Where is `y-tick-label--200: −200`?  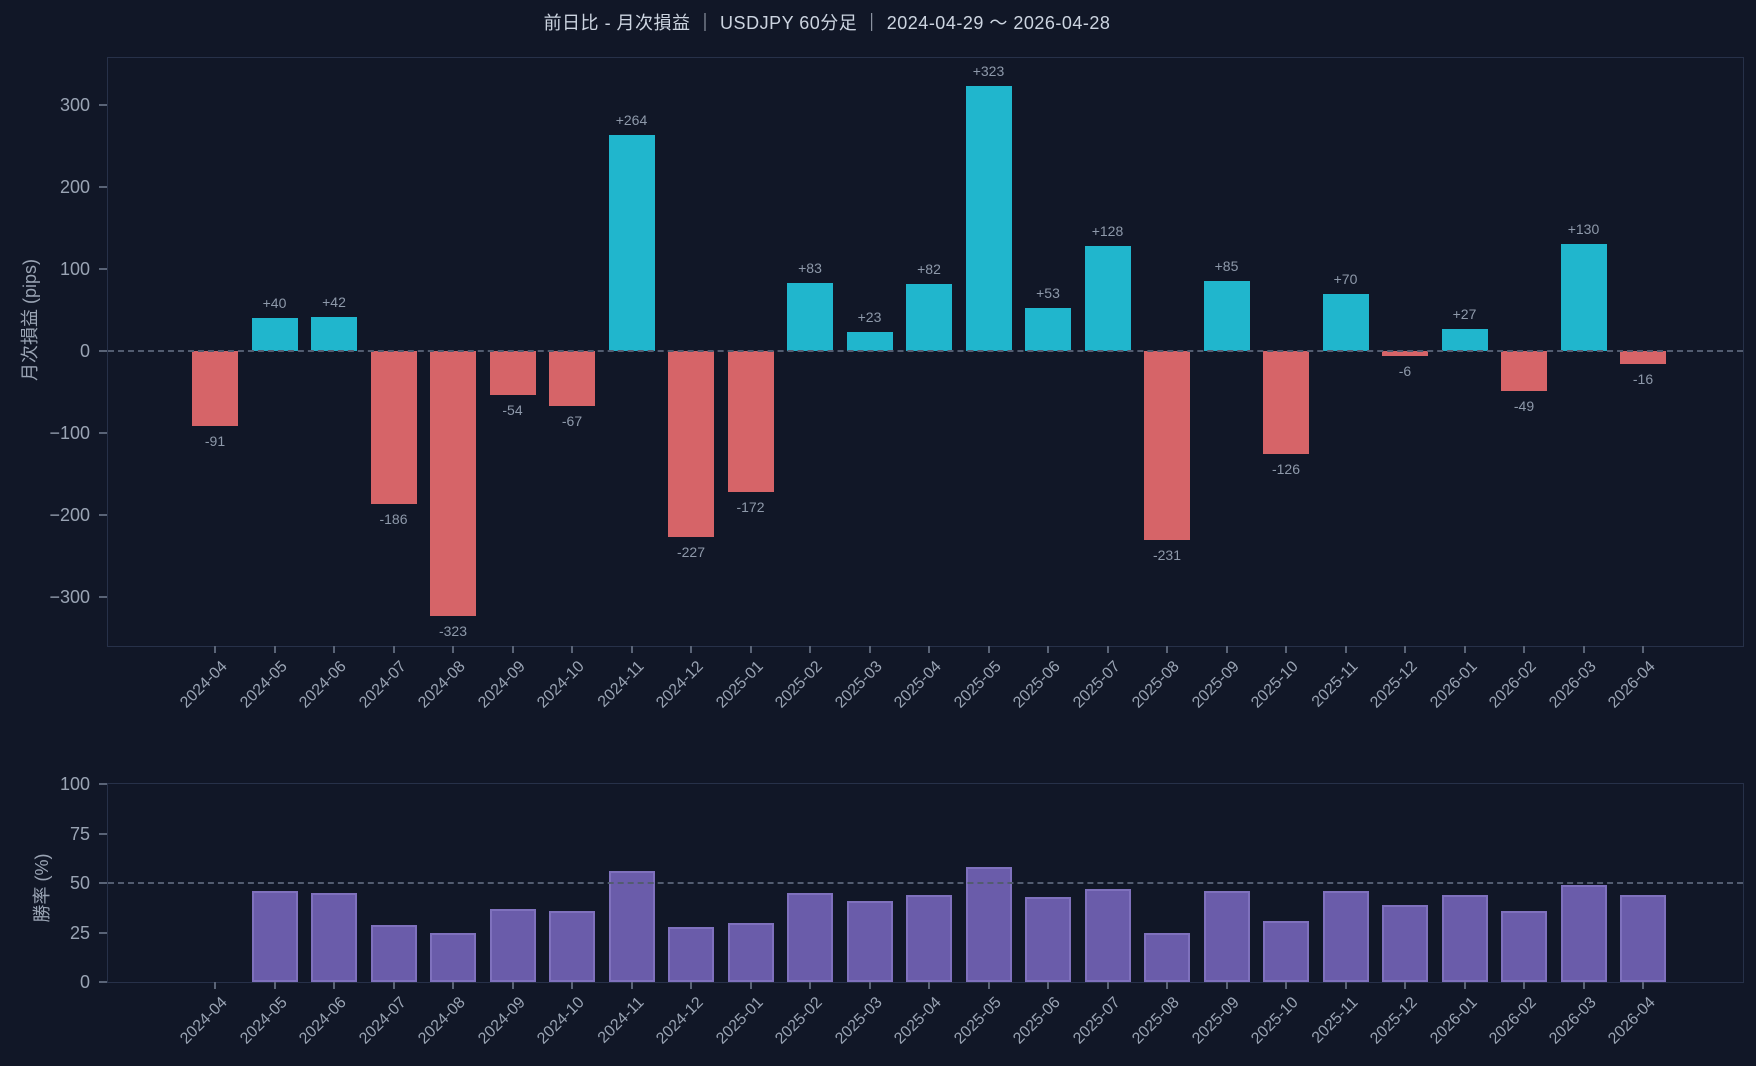 y-tick-label--200: −200 is located at coordinates (69, 515).